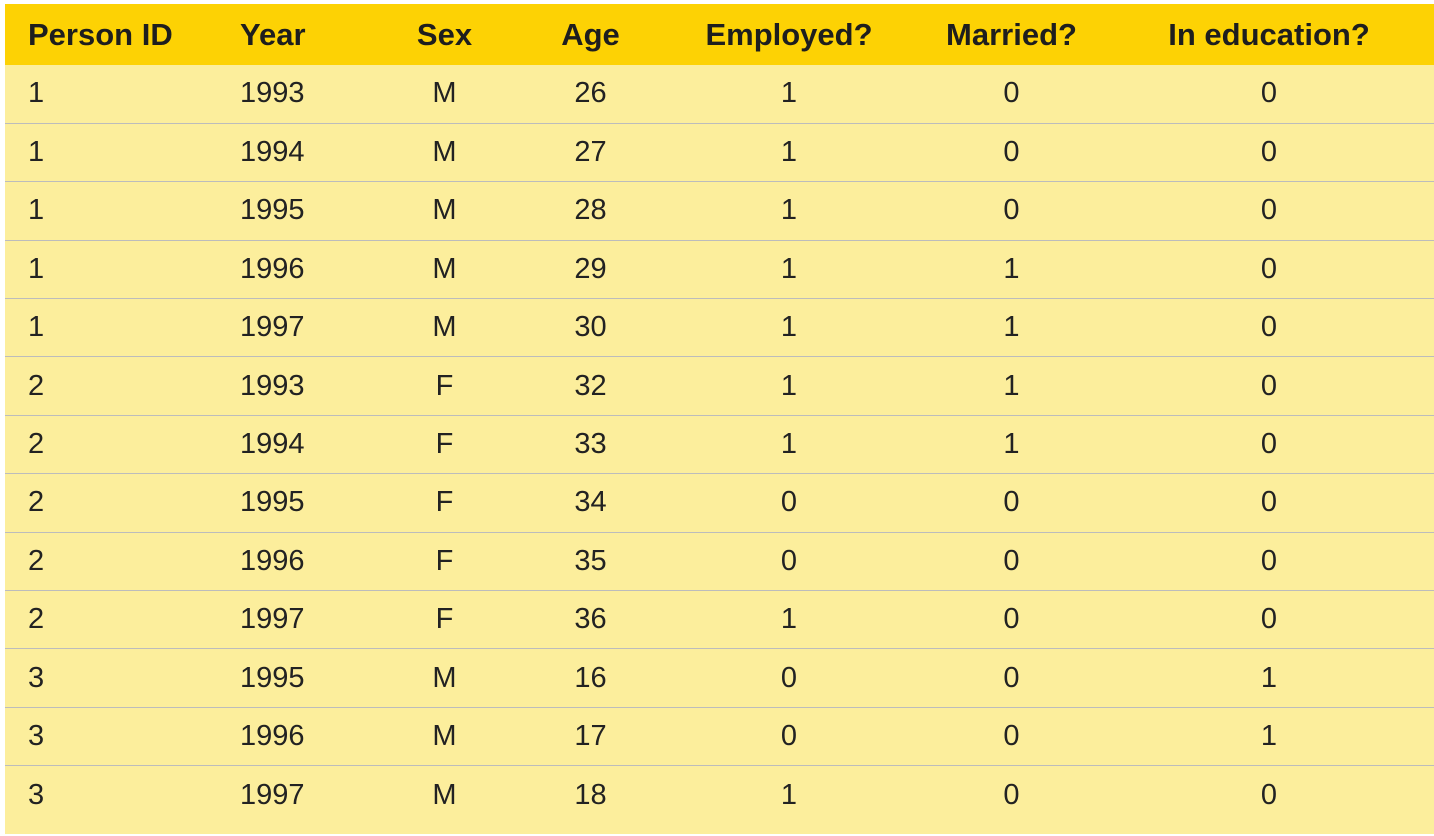 The height and width of the screenshot is (836, 1434). What do you see at coordinates (719, 619) in the screenshot?
I see `table-row: 2 1997 F 36 1 0 0` at bounding box center [719, 619].